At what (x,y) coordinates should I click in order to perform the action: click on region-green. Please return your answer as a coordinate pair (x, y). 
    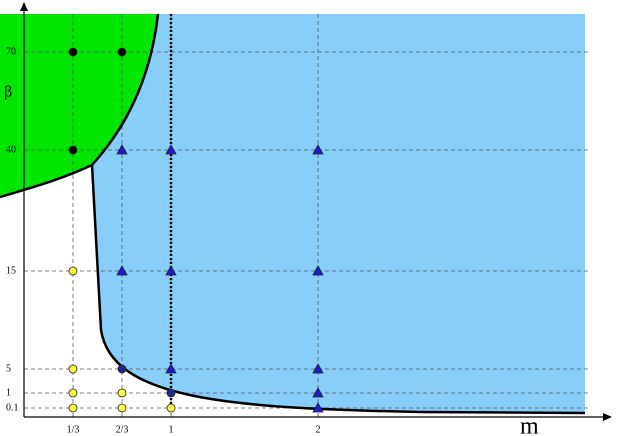
    Looking at the image, I should click on (79, 105).